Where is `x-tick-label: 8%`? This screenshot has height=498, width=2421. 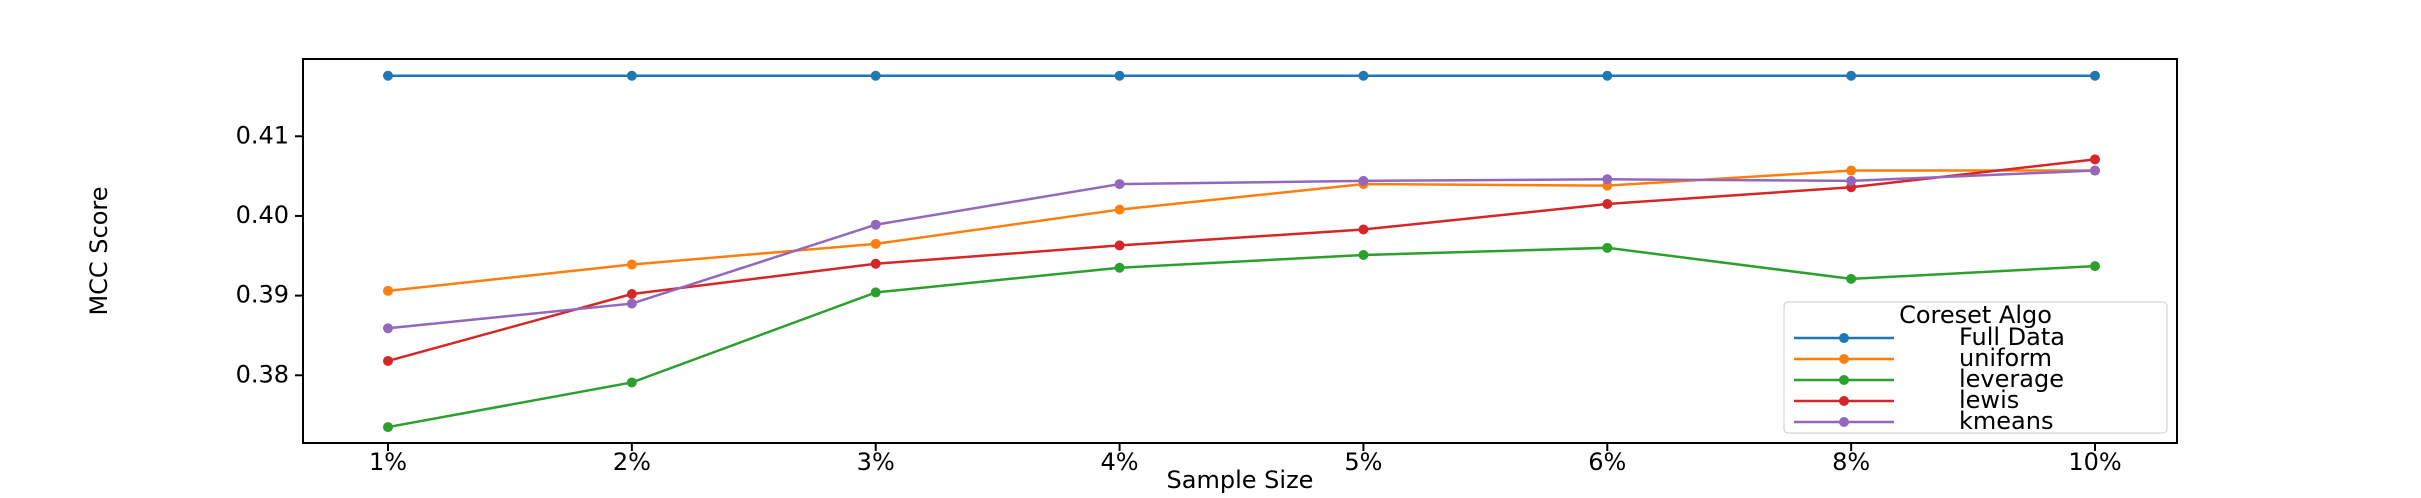
x-tick-label: 8% is located at coordinates (1851, 462).